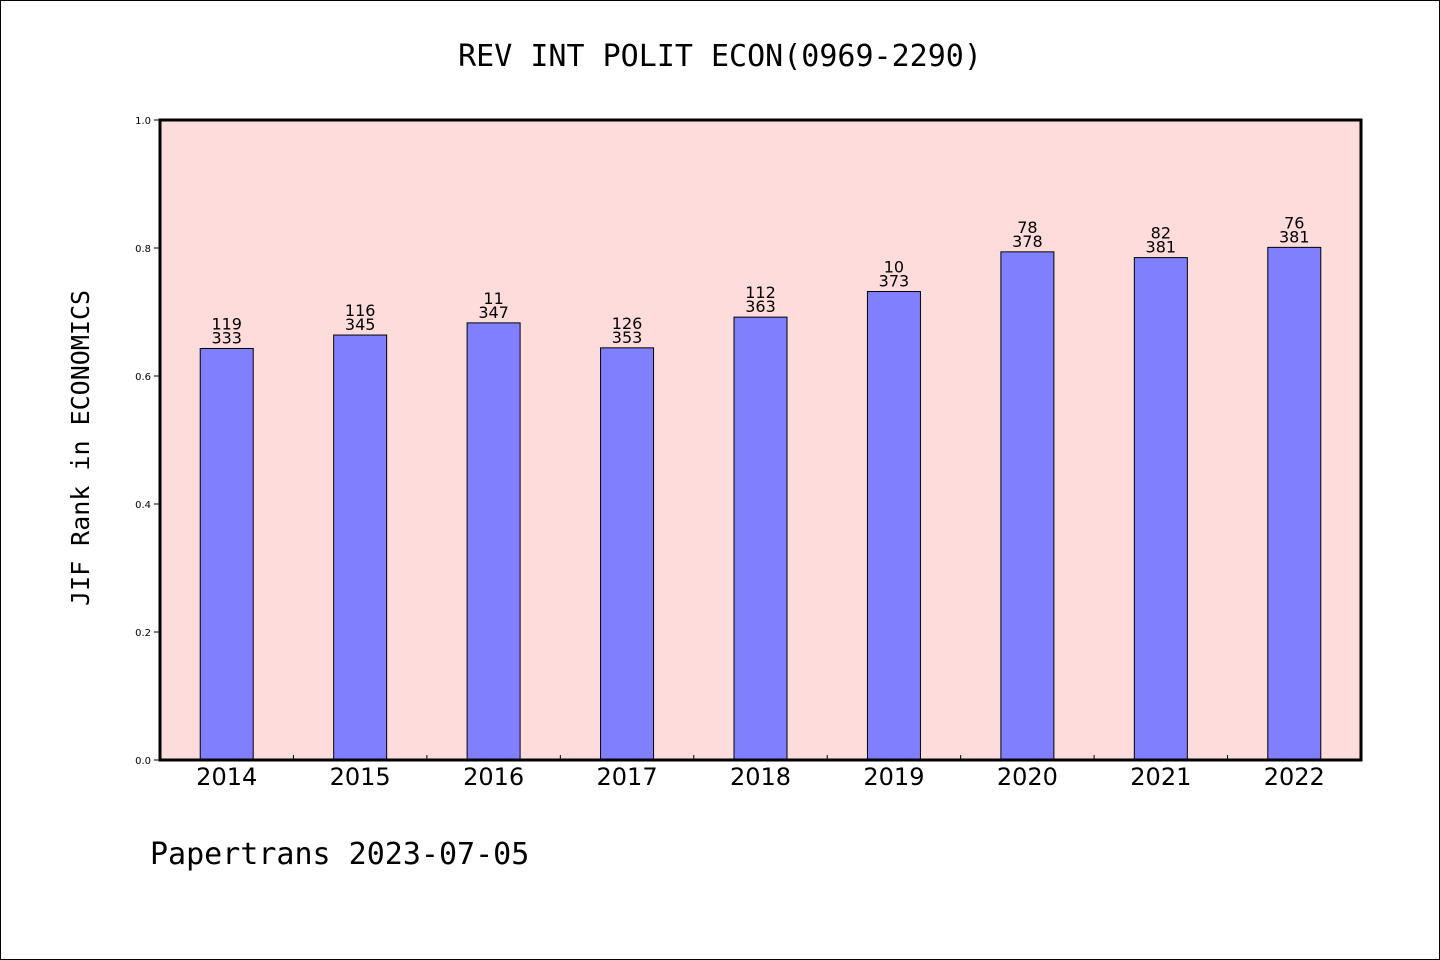  I want to click on bar-label-total: 363, so click(760, 306).